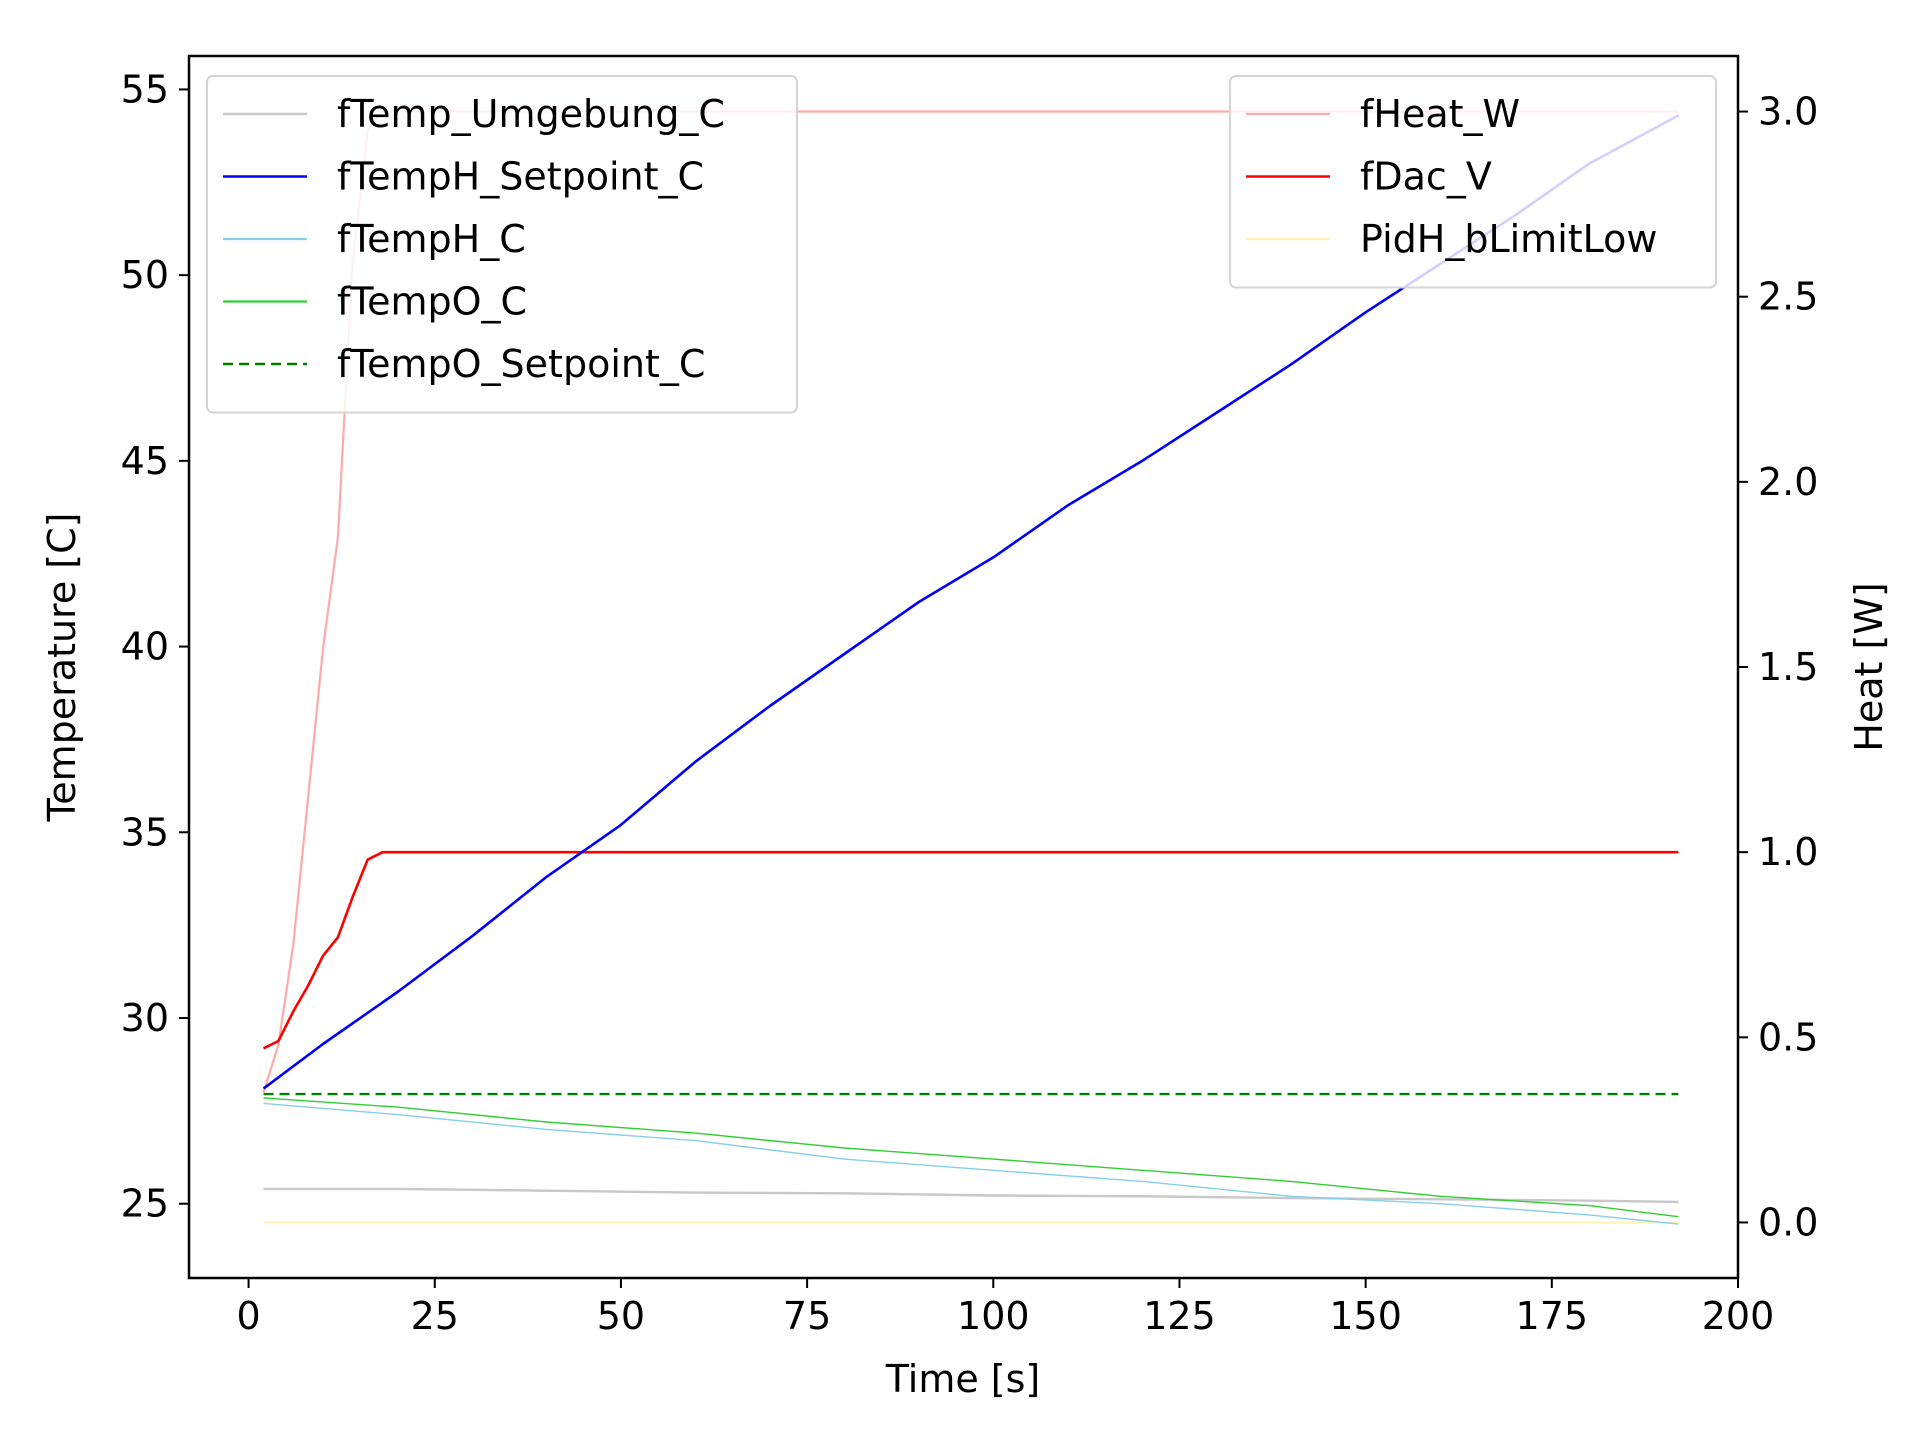 This screenshot has width=1920, height=1440. What do you see at coordinates (1788, 112) in the screenshot?
I see `y2-tick-label: 3.0` at bounding box center [1788, 112].